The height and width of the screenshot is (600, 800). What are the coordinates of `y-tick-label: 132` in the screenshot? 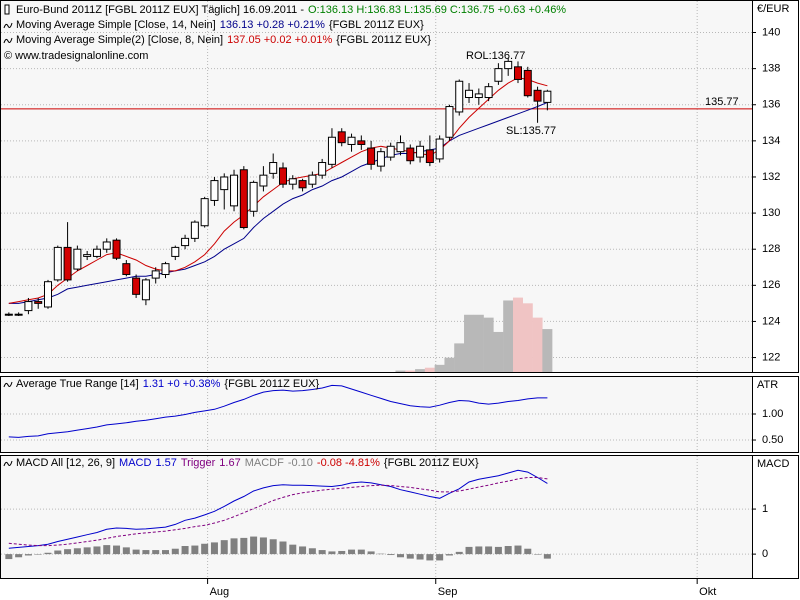 It's located at (771, 177).